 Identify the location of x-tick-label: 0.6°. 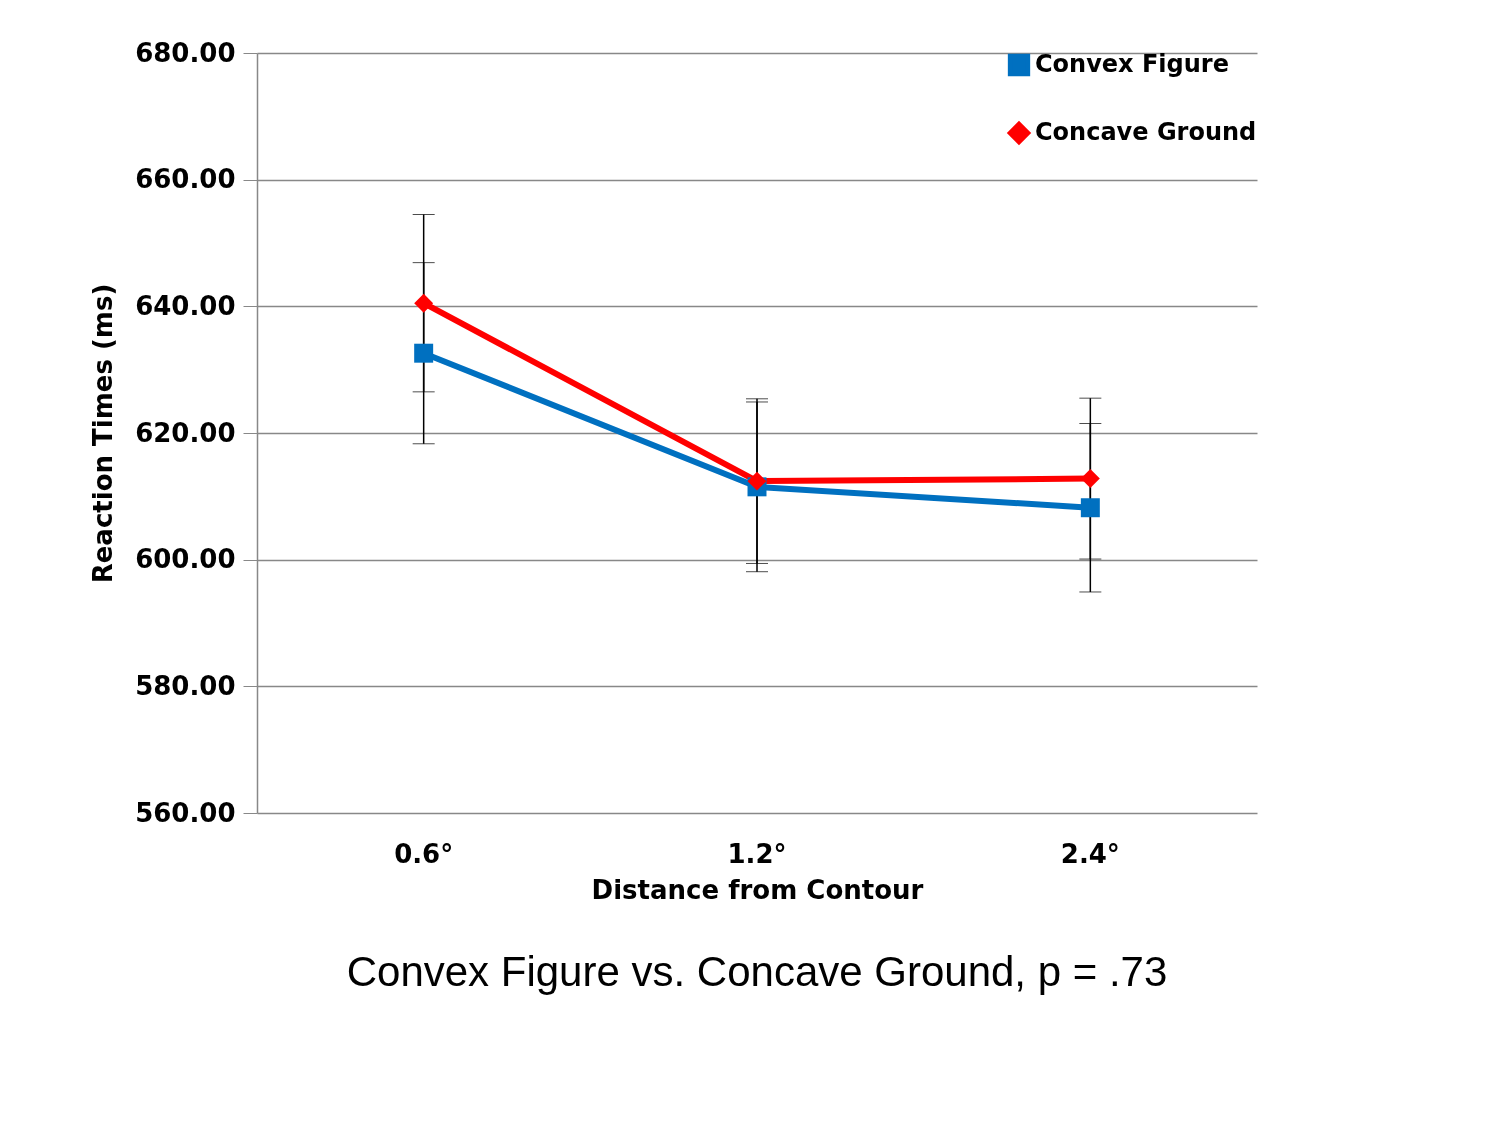
(424, 853).